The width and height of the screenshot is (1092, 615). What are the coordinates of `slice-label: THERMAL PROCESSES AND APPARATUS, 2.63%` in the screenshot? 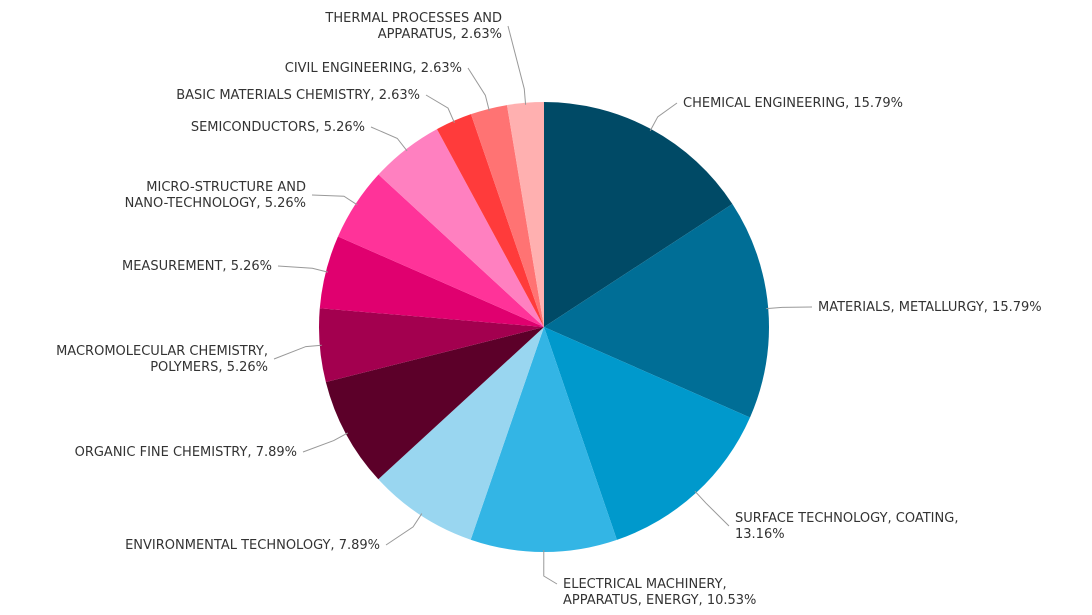 It's located at (413, 26).